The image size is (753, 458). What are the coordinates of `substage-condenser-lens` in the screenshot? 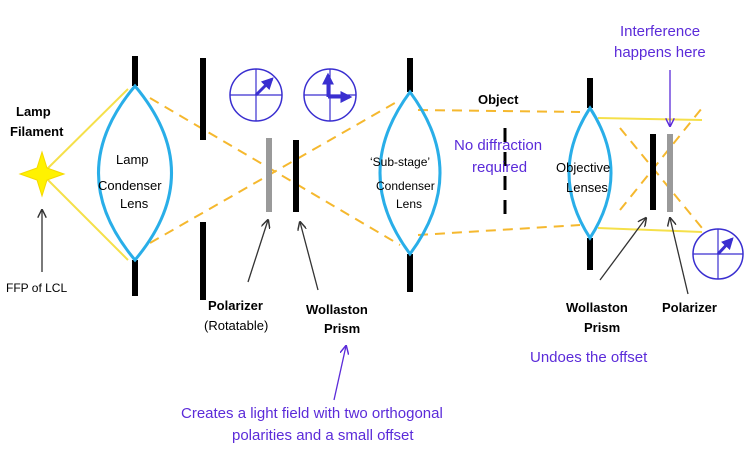 It's located at (410, 175).